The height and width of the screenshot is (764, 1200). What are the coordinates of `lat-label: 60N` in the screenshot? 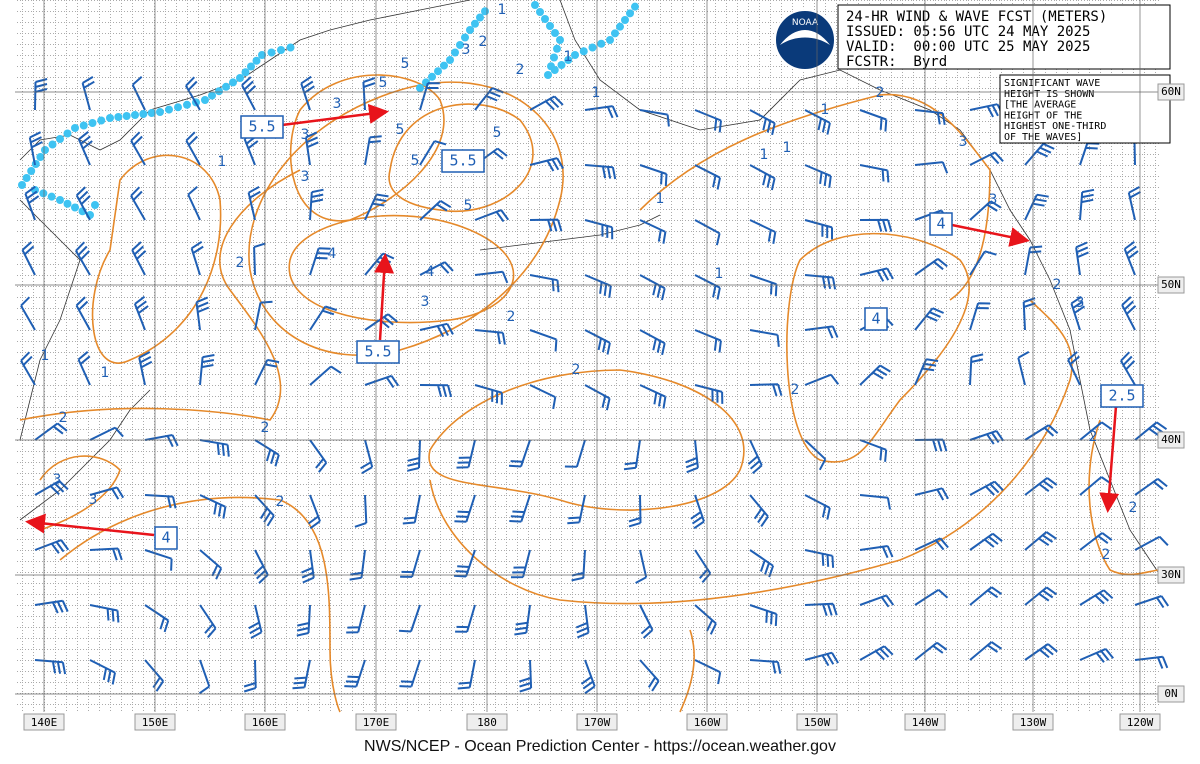 It's located at (1171, 91).